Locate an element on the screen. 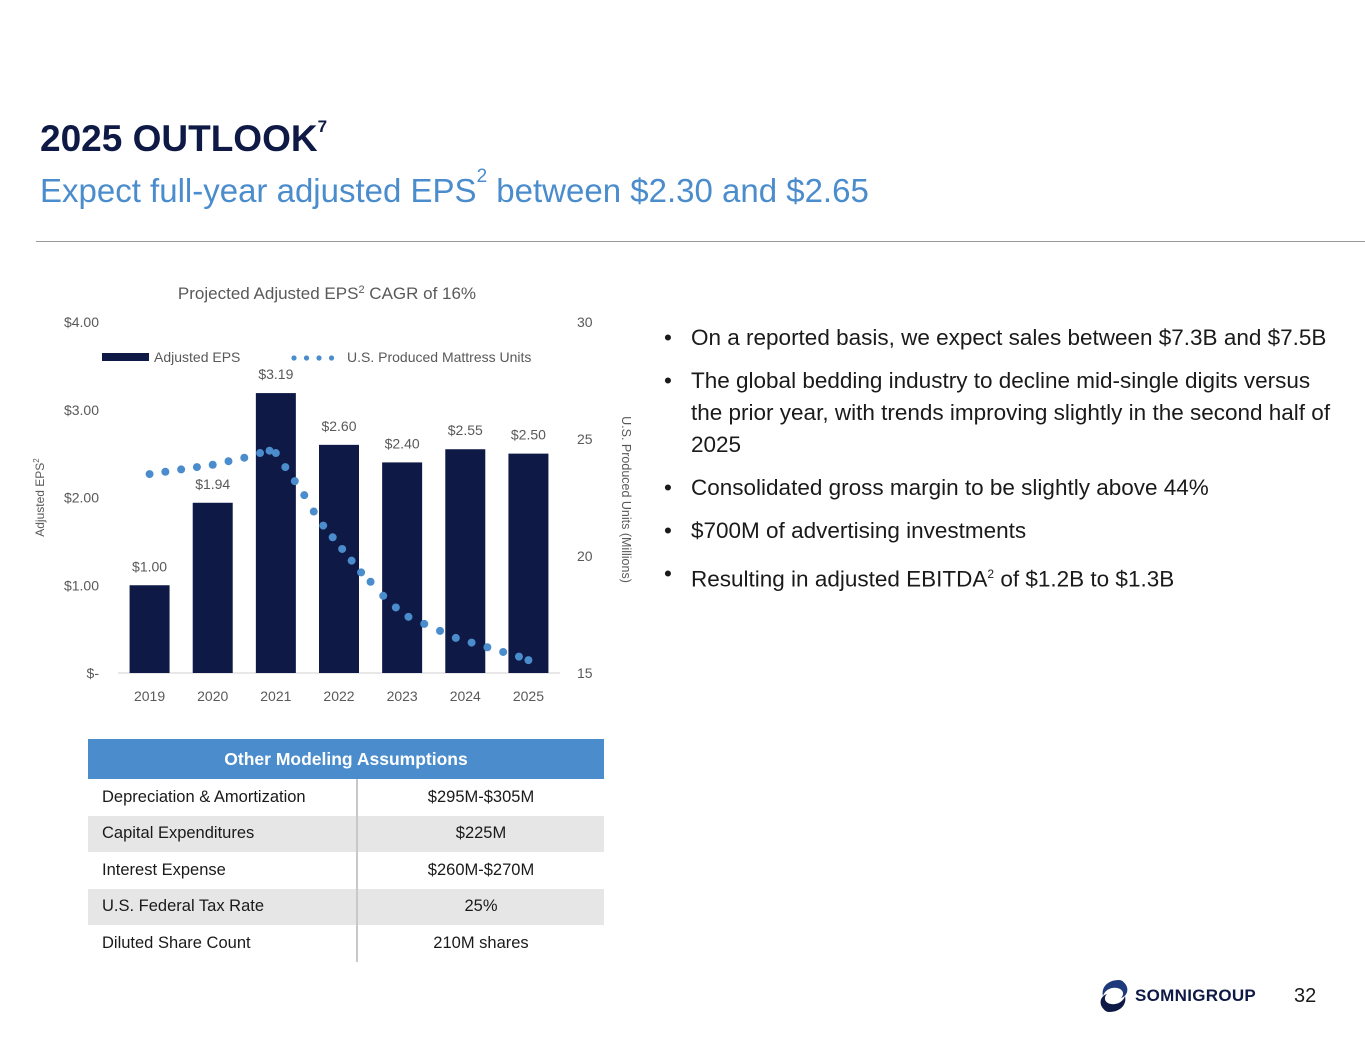 This screenshot has width=1365, height=1055. row-value: 25% is located at coordinates (480, 906).